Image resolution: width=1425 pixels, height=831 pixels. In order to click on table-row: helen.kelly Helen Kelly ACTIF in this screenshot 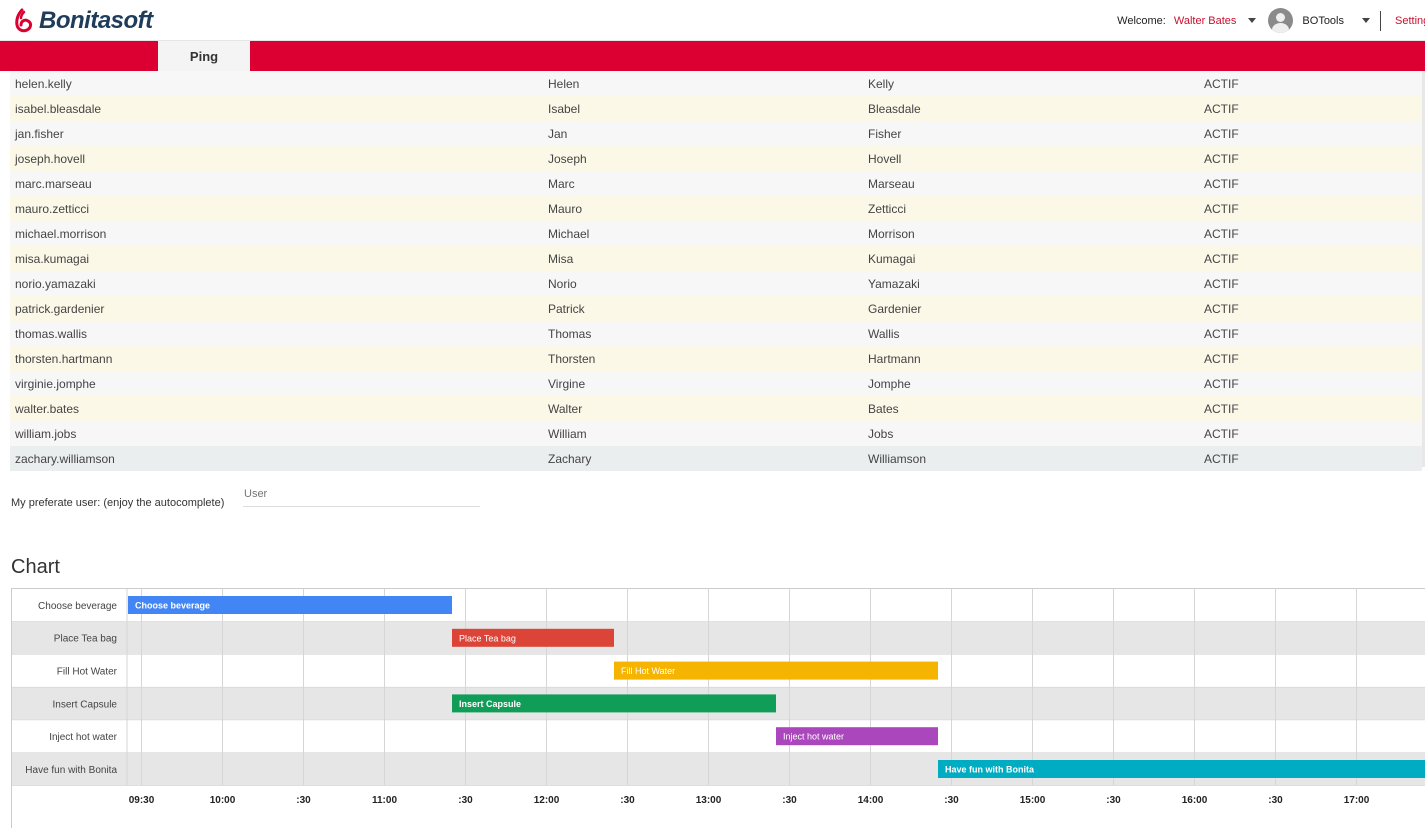, I will do `click(716, 83)`.